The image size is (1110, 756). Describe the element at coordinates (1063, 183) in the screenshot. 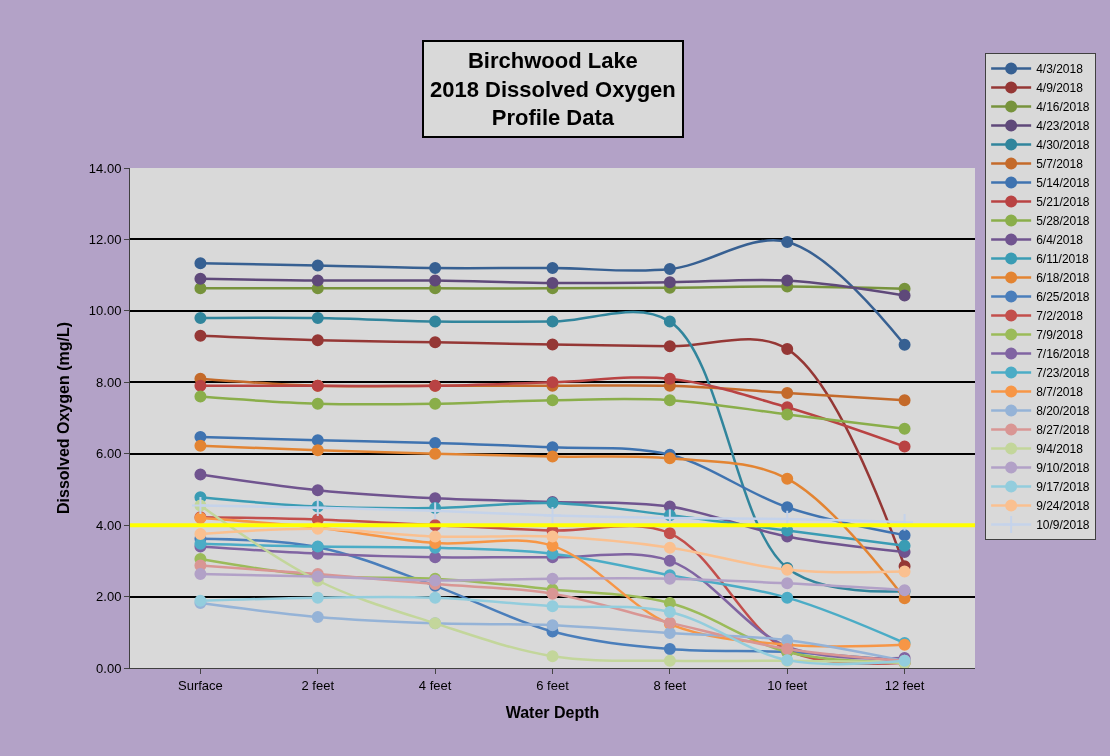

I see `legend-label: 5/14/2018` at that location.